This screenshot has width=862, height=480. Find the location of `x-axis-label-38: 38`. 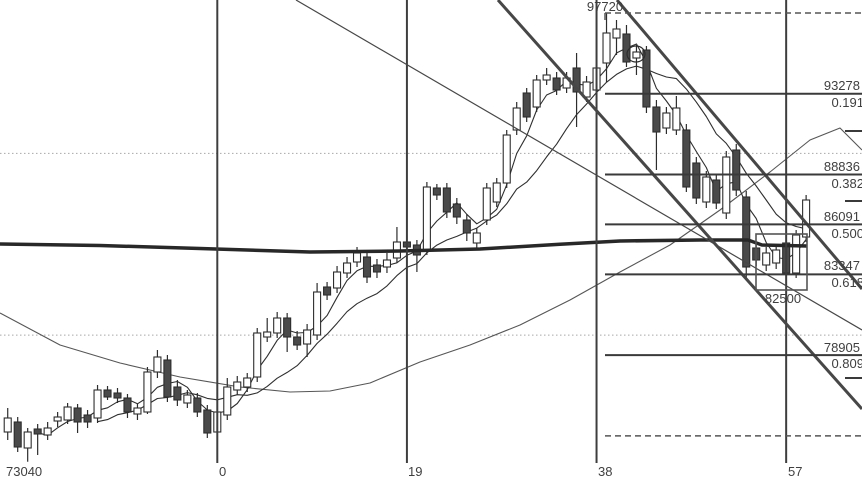

x-axis-label-38: 38 is located at coordinates (605, 471).